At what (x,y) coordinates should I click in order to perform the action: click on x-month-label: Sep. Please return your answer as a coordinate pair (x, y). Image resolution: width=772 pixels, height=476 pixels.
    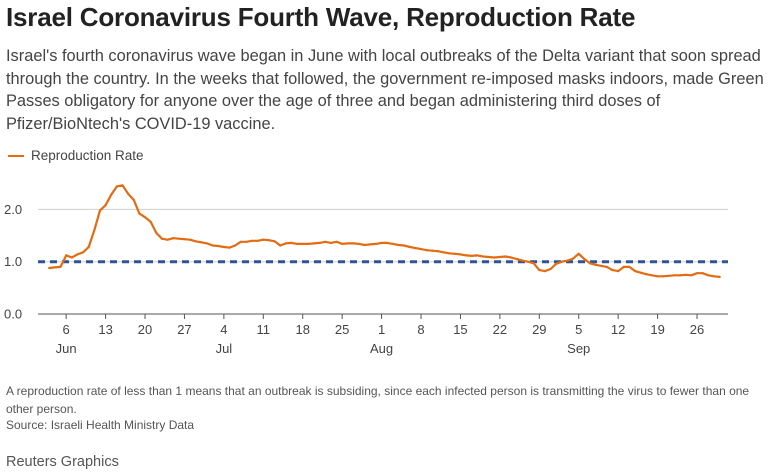
    Looking at the image, I should click on (578, 348).